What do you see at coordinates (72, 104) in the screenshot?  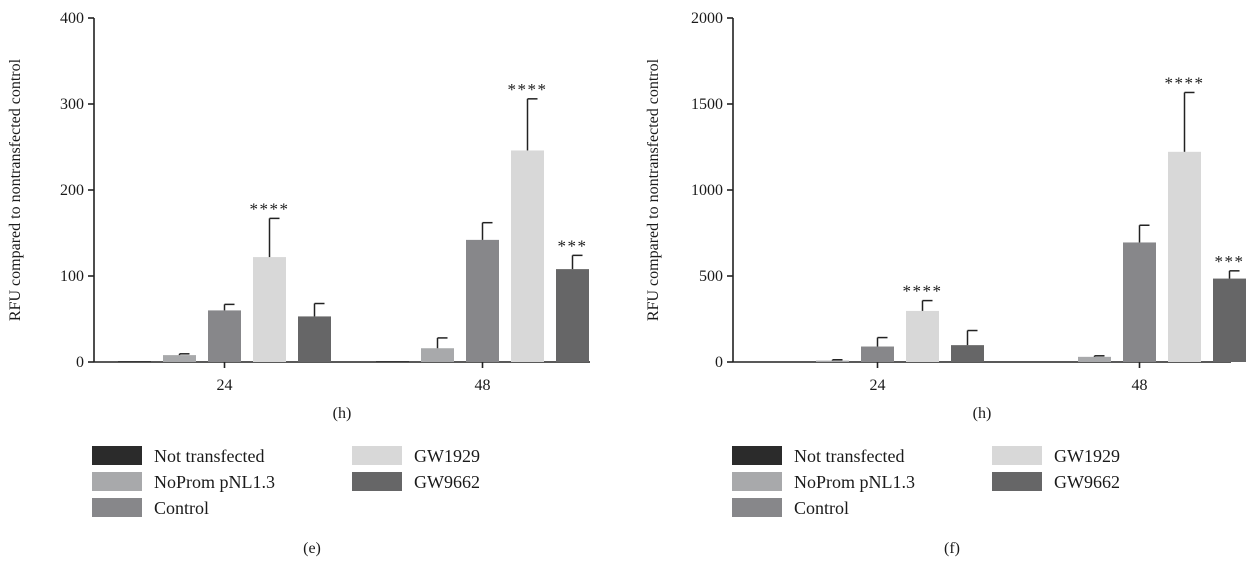 I see `y-tick-label: 300` at bounding box center [72, 104].